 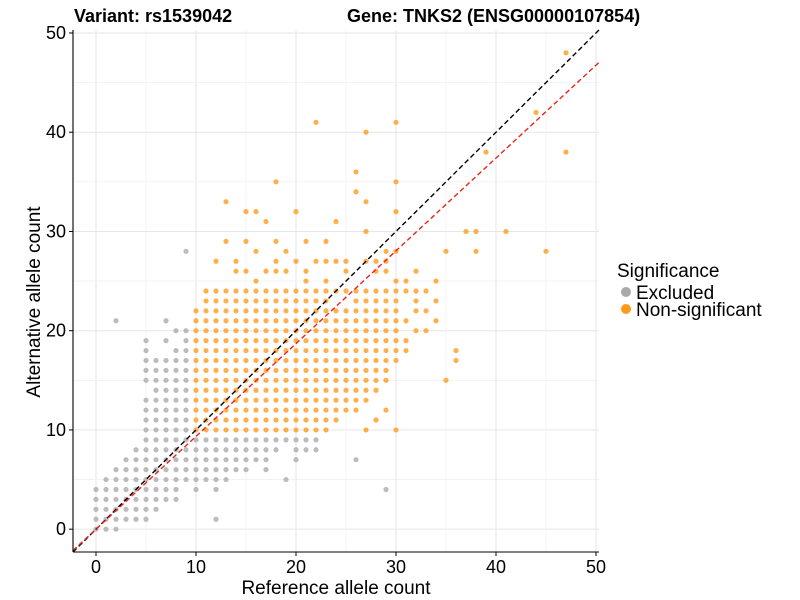 I want to click on x-tick-label: 40, so click(x=496, y=567).